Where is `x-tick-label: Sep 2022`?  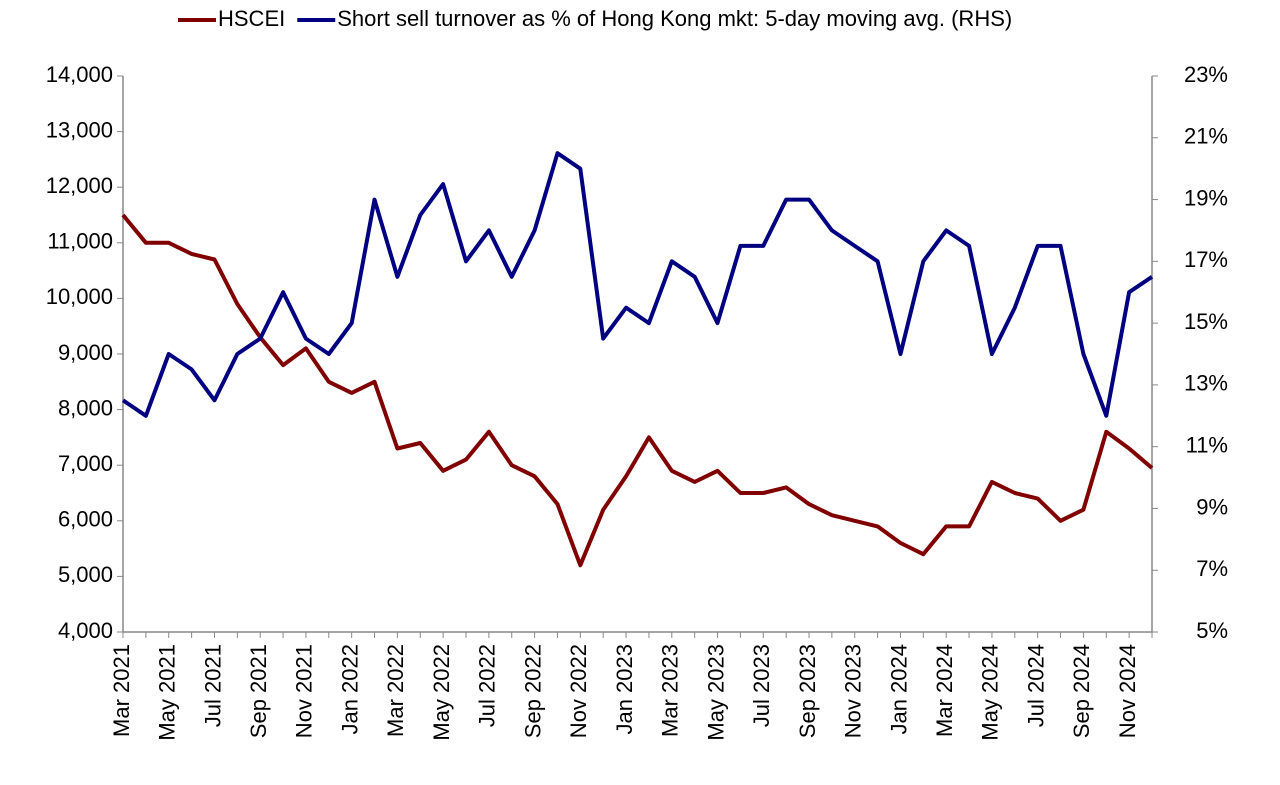
x-tick-label: Sep 2022 is located at coordinates (532, 691).